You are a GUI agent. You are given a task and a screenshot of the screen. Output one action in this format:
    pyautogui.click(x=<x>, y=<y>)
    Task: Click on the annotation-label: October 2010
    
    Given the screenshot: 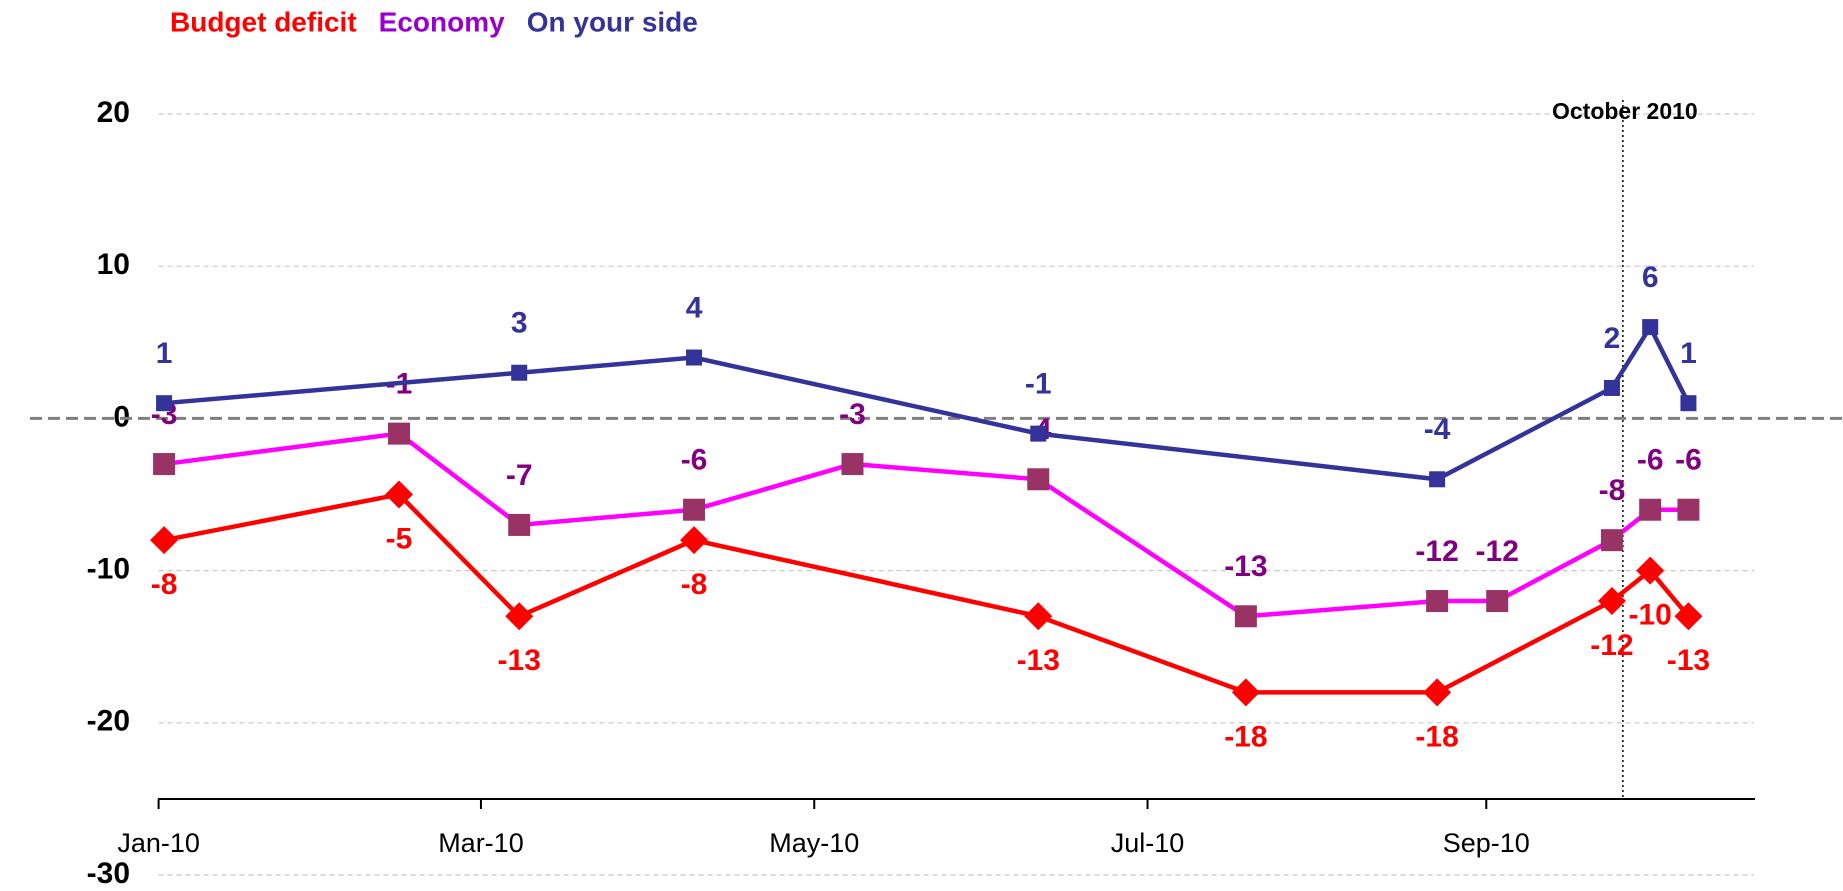 What is the action you would take?
    pyautogui.click(x=1625, y=111)
    